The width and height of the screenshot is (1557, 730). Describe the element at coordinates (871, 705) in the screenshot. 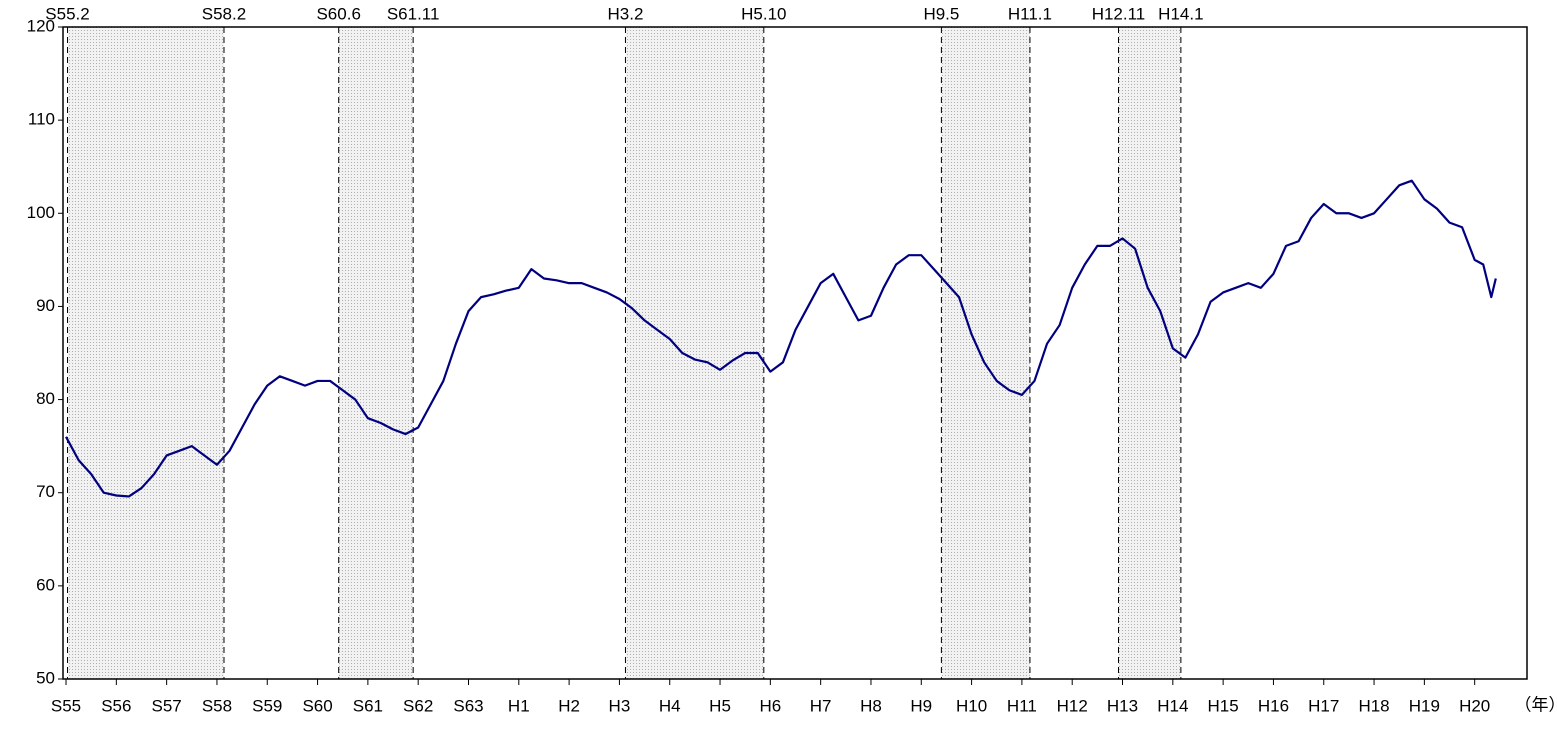

I see `x-tick-label: H8` at that location.